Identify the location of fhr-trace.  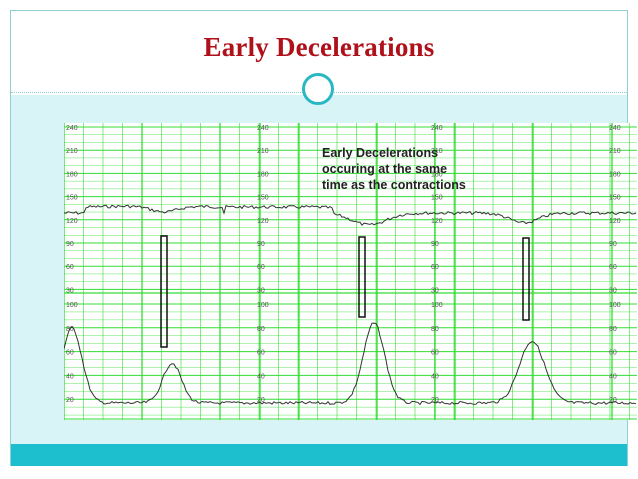
(350, 215).